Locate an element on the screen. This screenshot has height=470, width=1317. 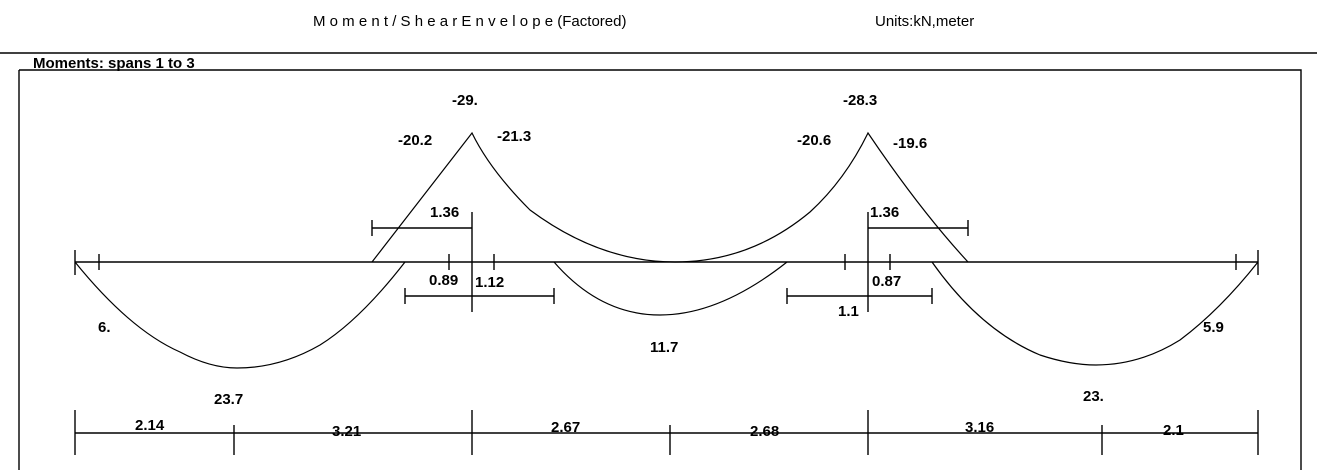
inflection-dim-s3-upper is located at coordinates (918, 237).